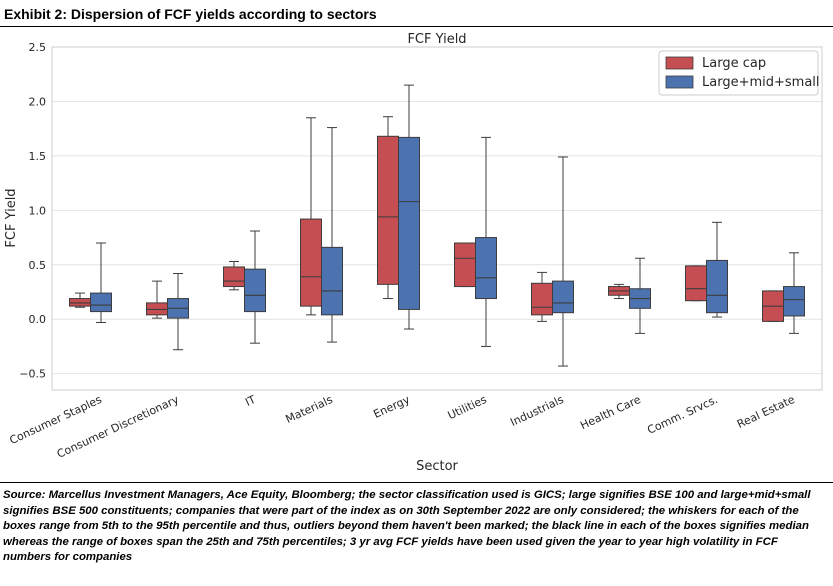 The image size is (833, 586). I want to click on x-axis-label: Sector, so click(437, 466).